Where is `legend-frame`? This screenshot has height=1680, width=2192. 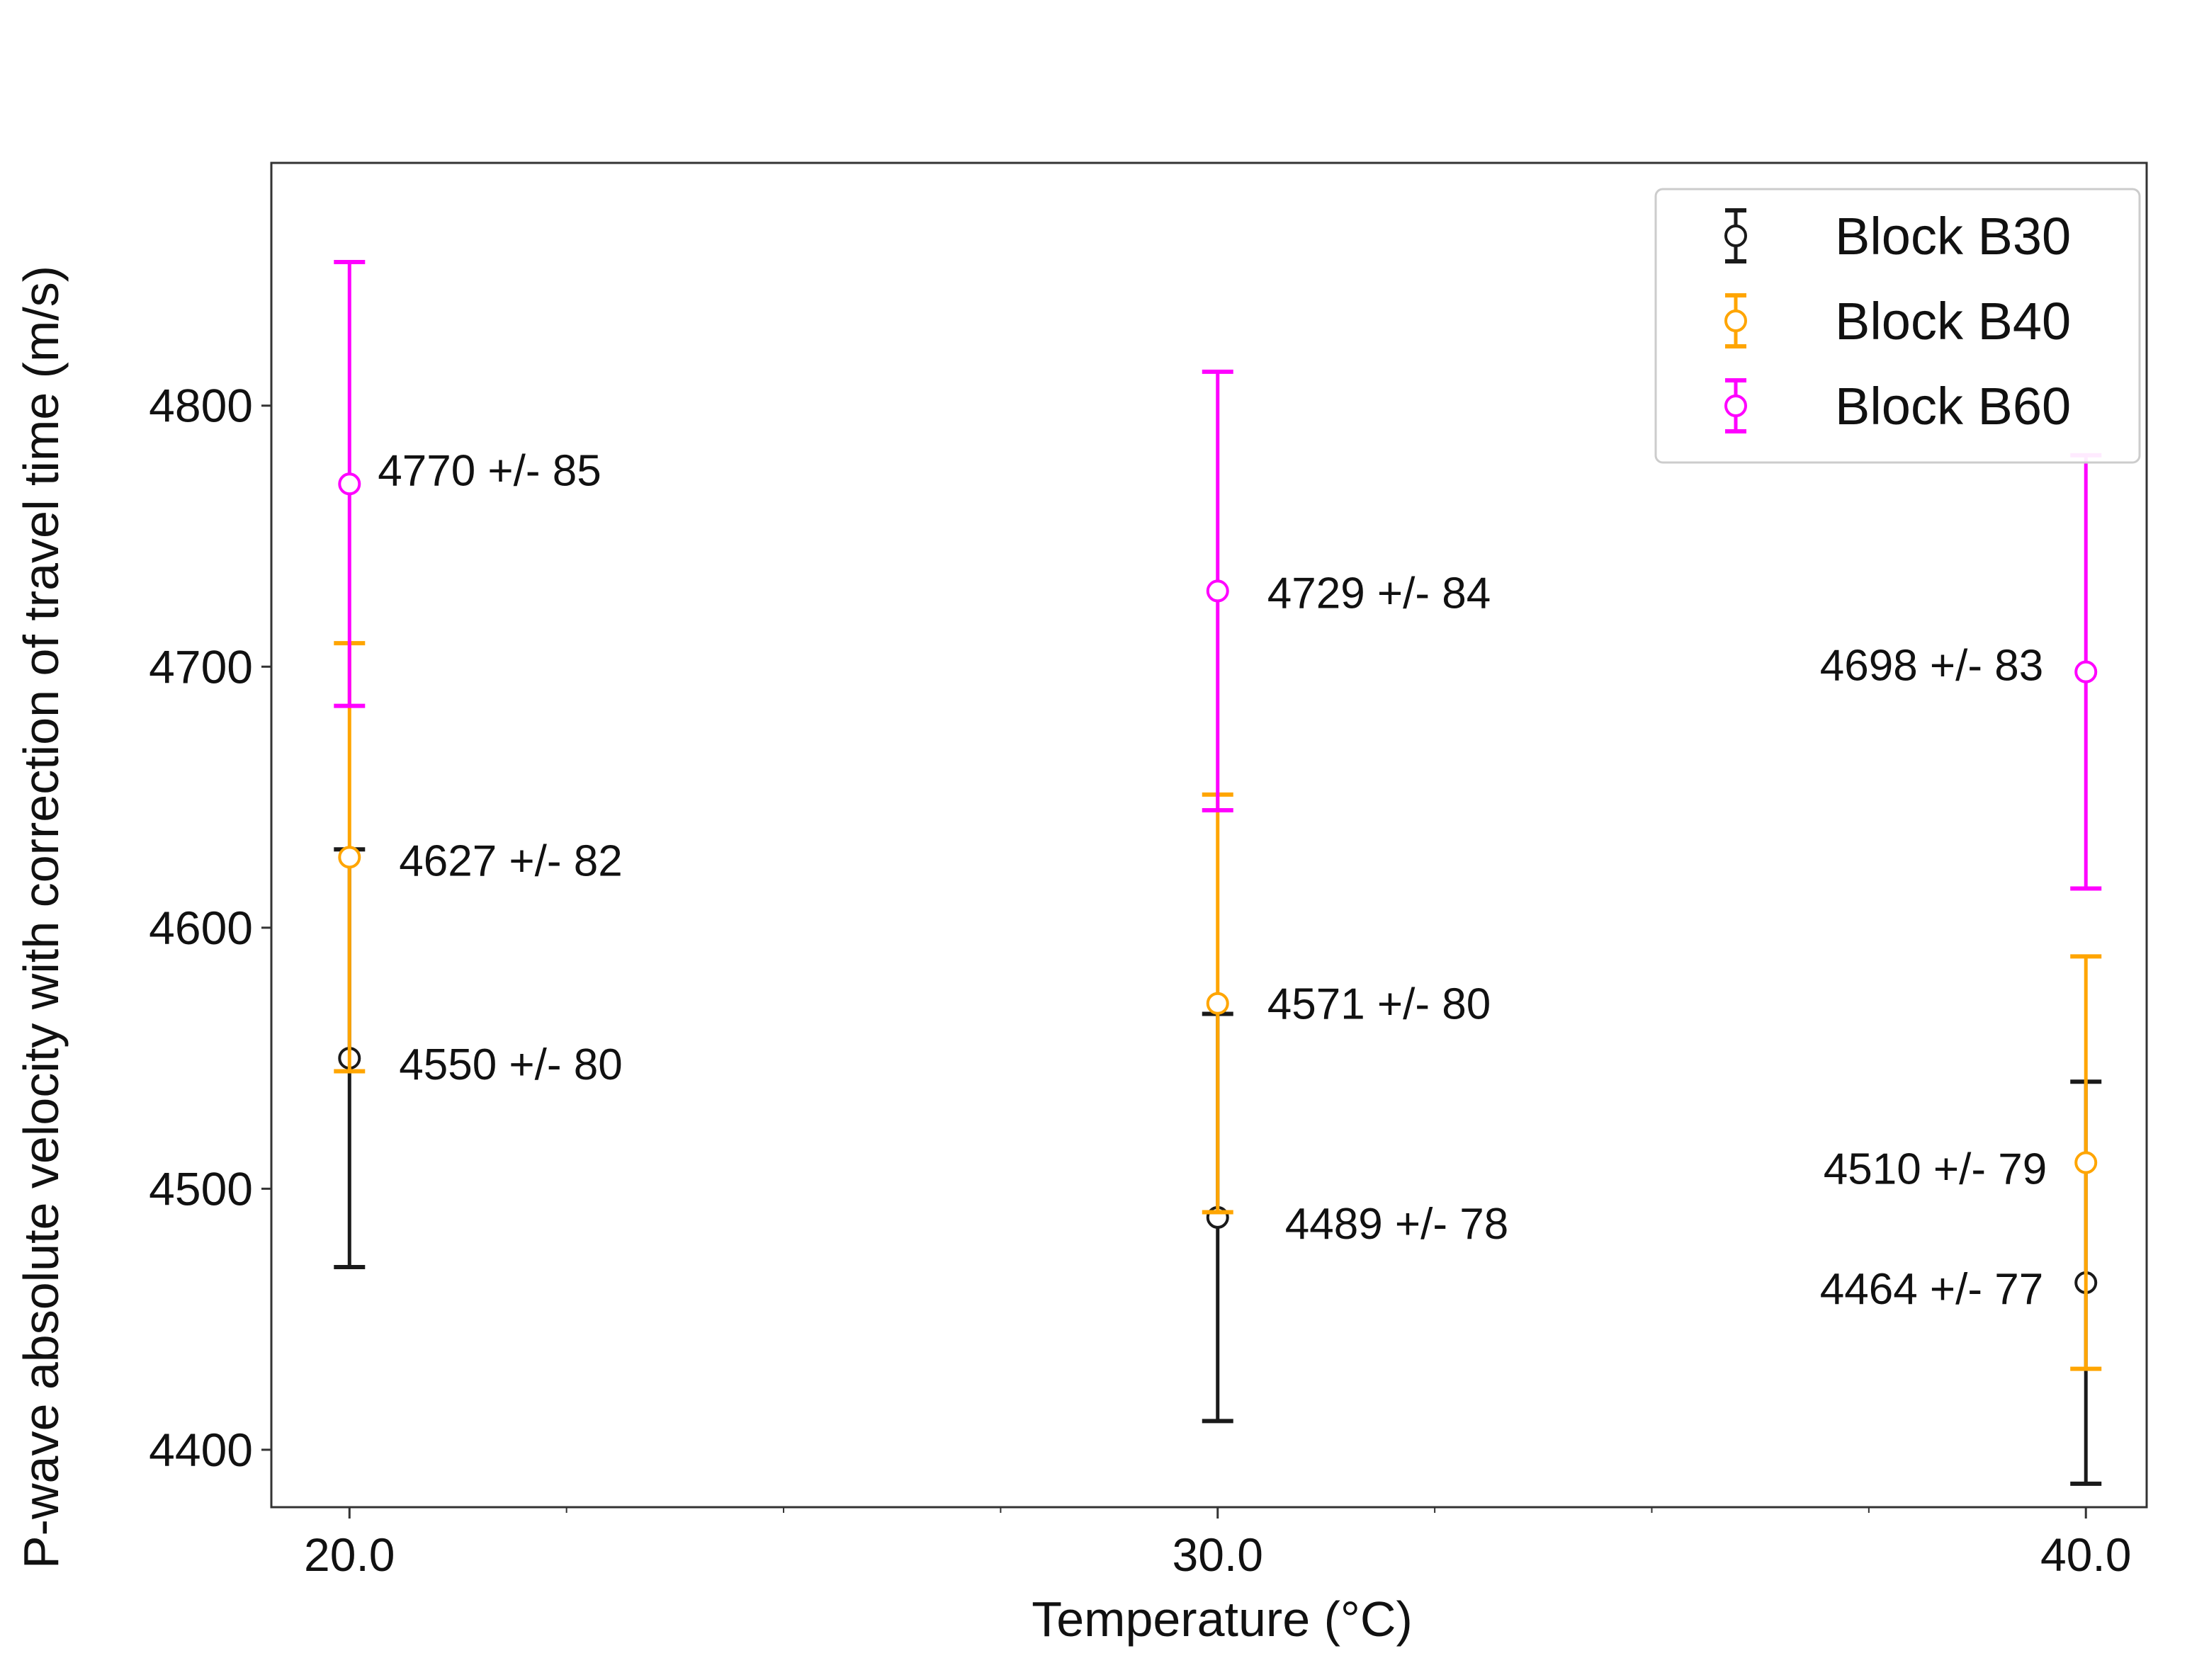 legend-frame is located at coordinates (1898, 326).